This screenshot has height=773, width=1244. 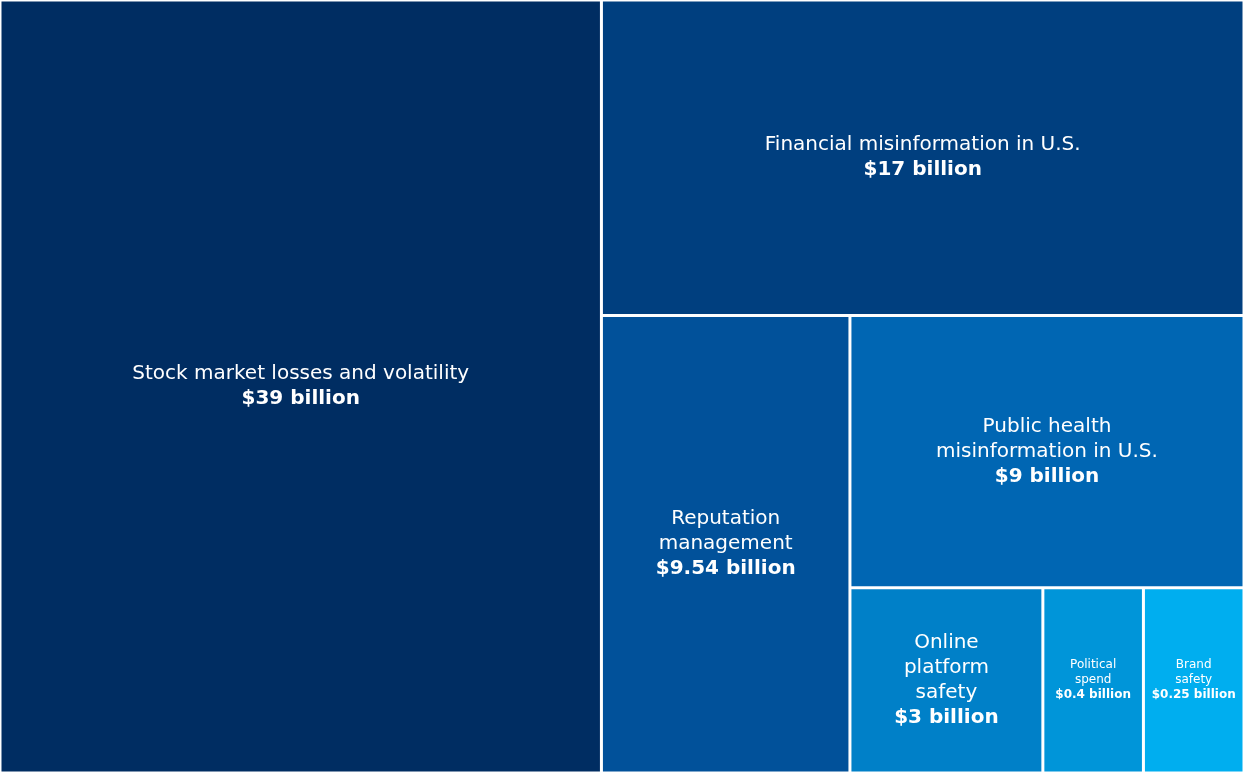 I want to click on data-label: $9 billion, so click(x=1047, y=474).